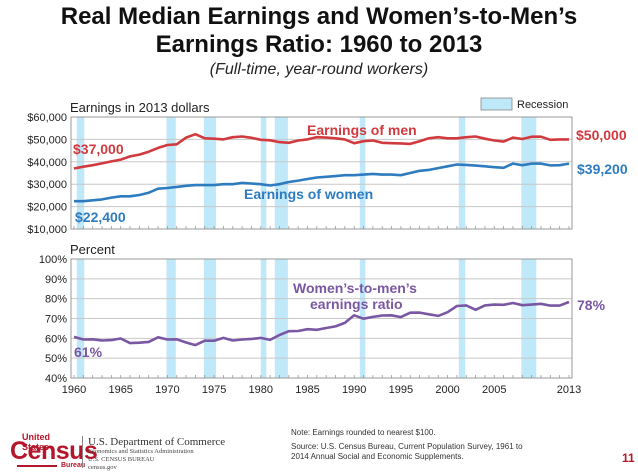 The width and height of the screenshot is (638, 475). What do you see at coordinates (591, 305) in the screenshot?
I see `ratio-end-label: 78%` at bounding box center [591, 305].